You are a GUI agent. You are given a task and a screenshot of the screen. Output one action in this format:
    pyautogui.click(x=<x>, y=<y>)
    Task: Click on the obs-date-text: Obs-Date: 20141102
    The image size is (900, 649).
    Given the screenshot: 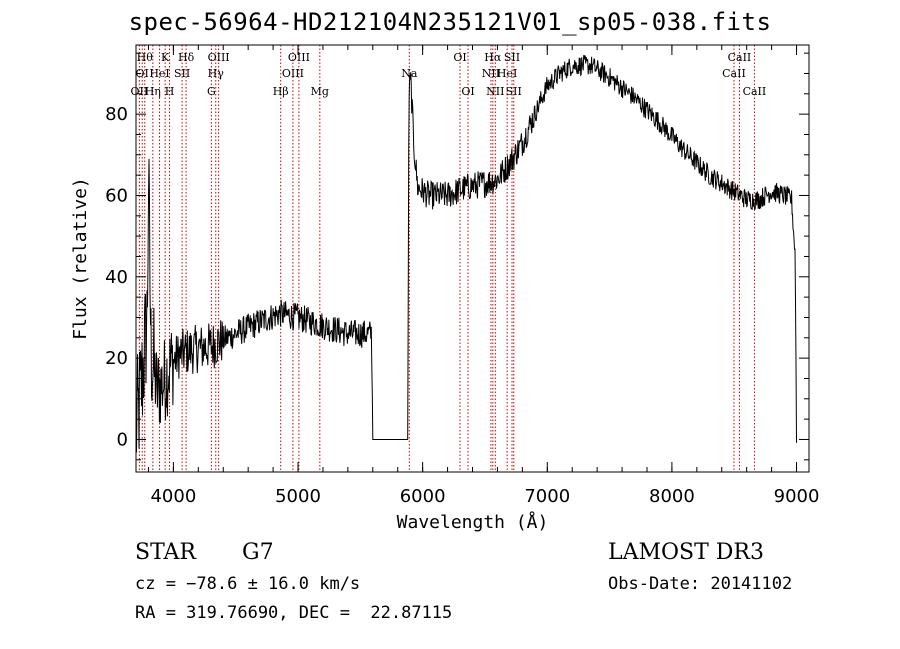 What is the action you would take?
    pyautogui.click(x=700, y=584)
    